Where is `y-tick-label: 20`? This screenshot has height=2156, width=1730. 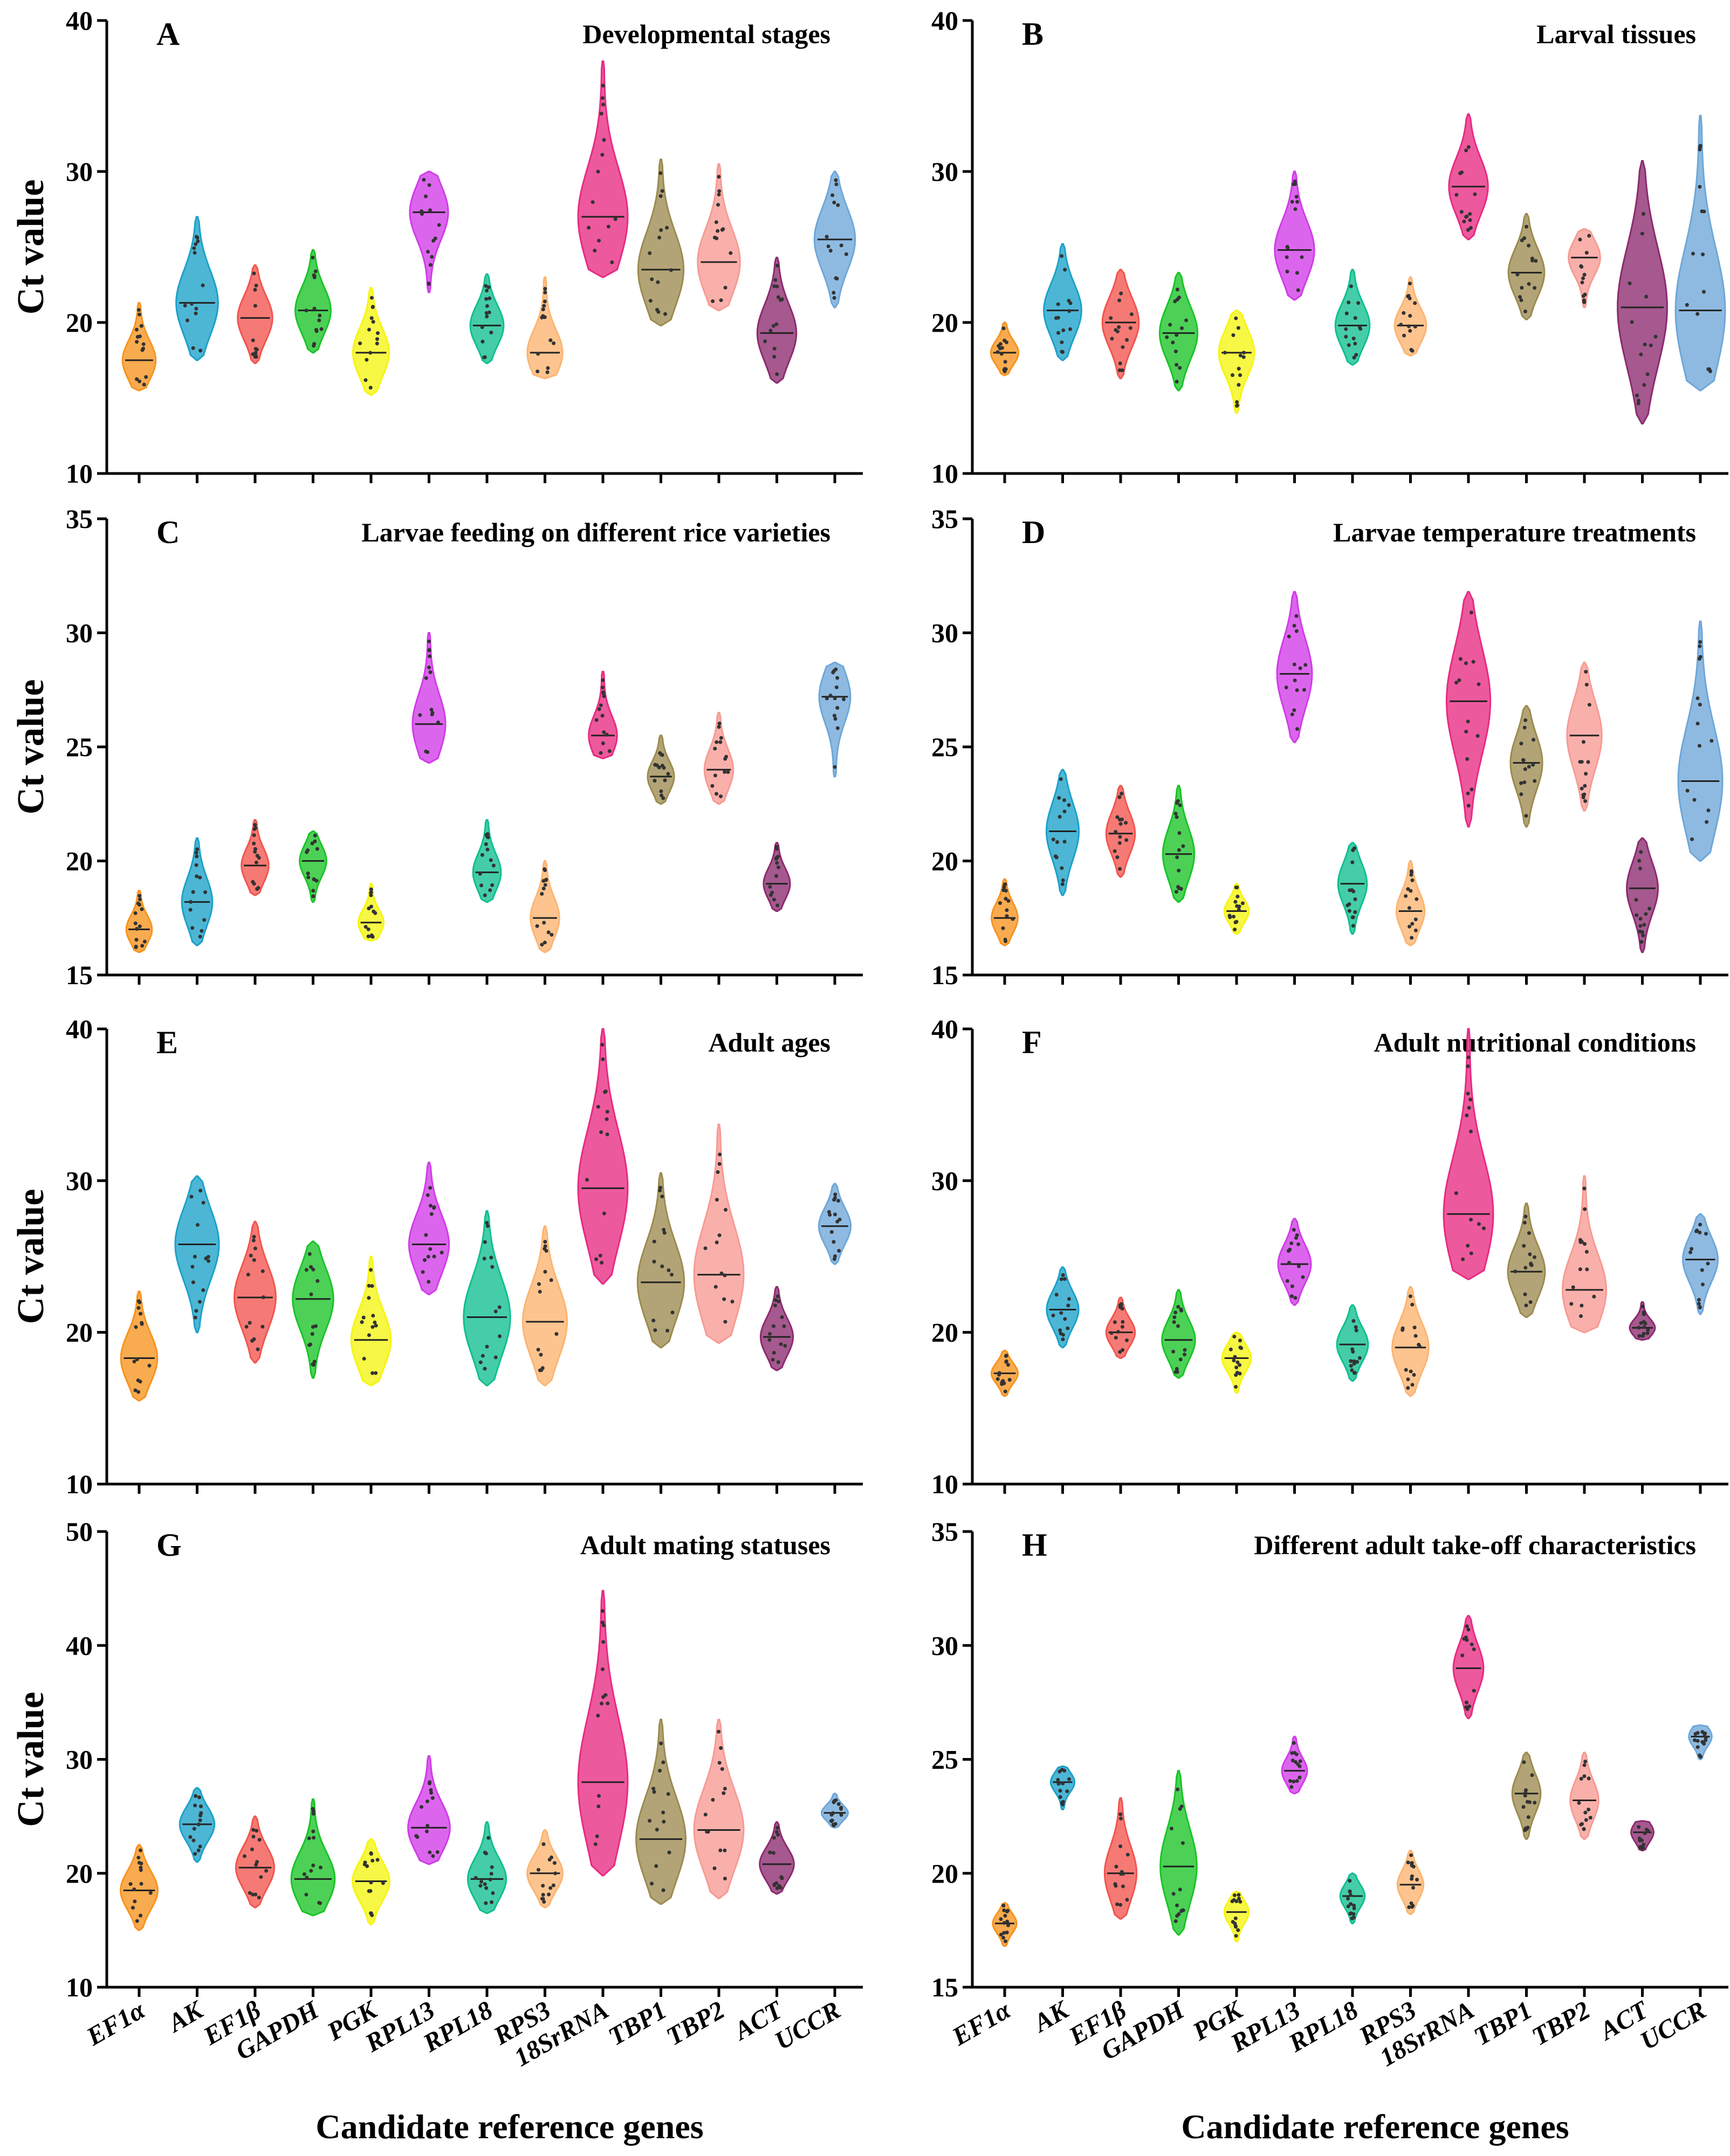
y-tick-label: 20 is located at coordinates (79, 322).